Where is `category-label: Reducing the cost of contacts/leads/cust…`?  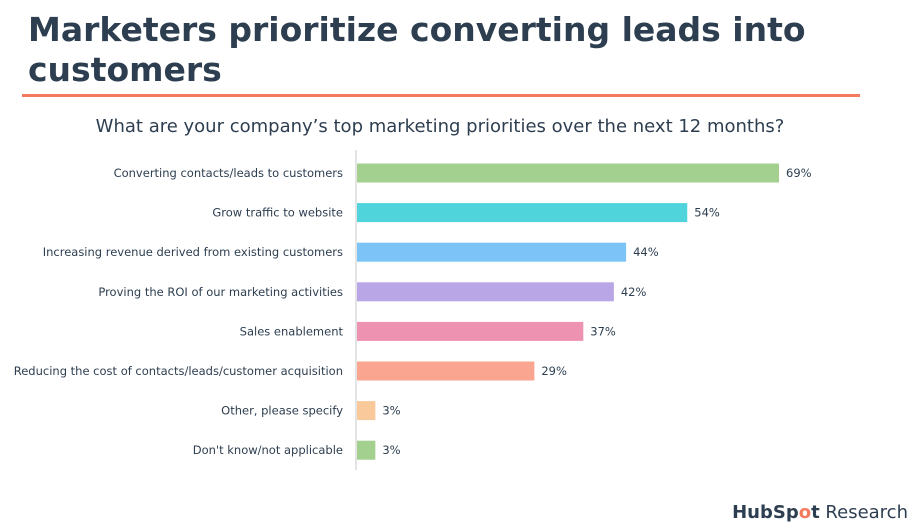 category-label: Reducing the cost of contacts/leads/cust… is located at coordinates (178, 371).